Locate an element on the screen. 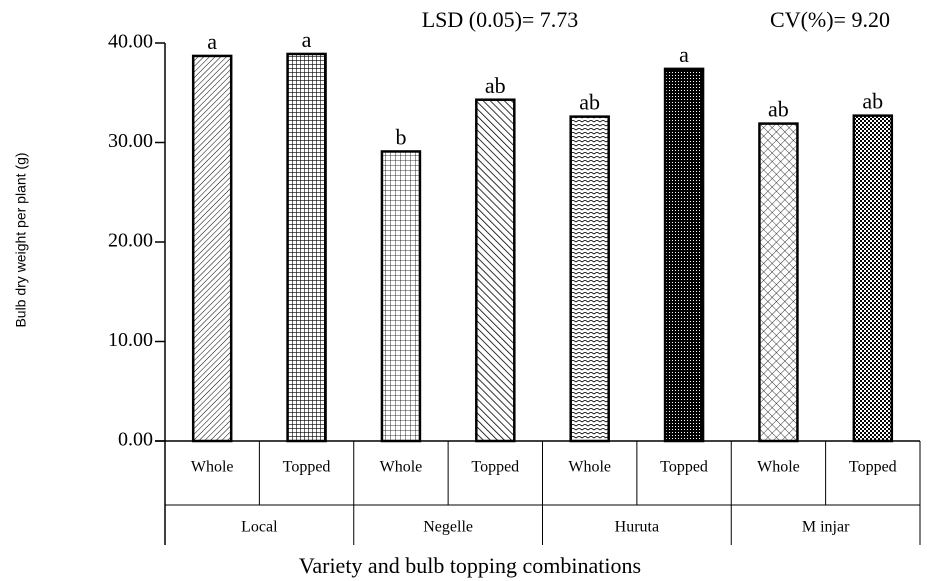 This screenshot has height=581, width=932. y-tick-label: 20.00 is located at coordinates (130, 241).